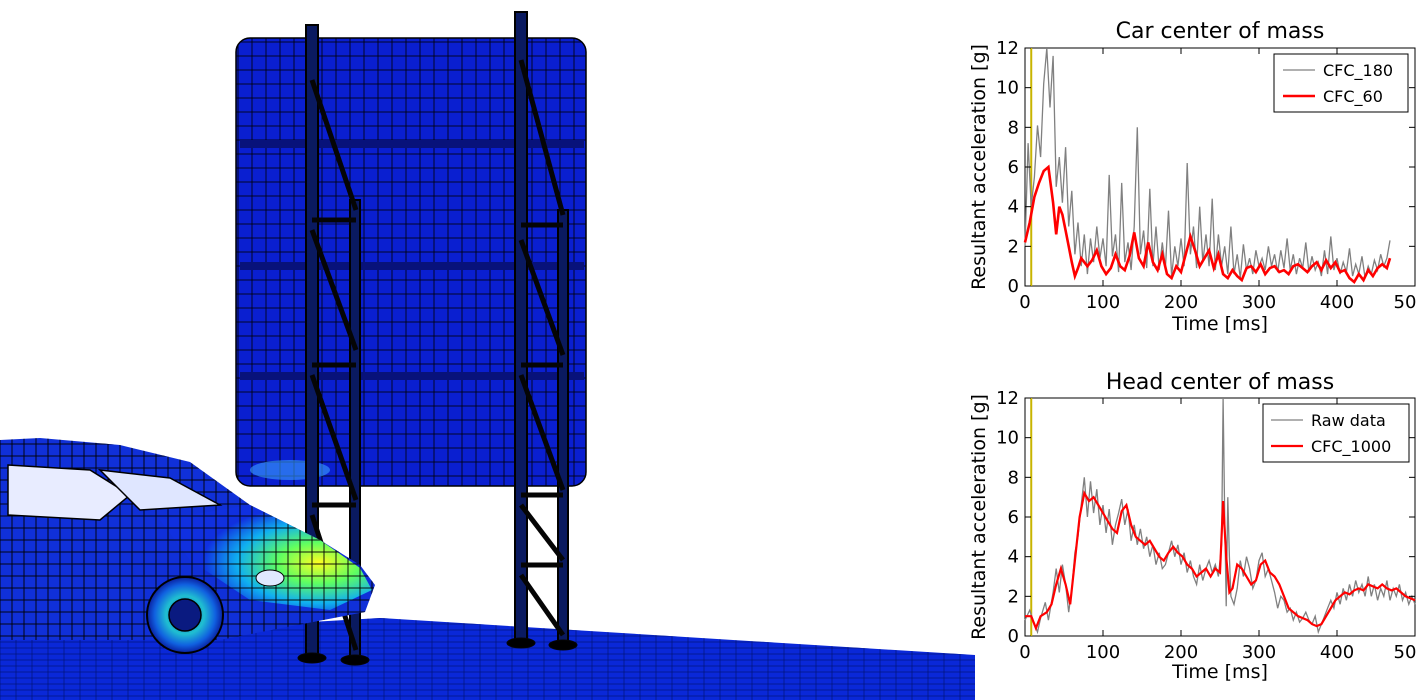 This screenshot has width=1420, height=700. I want to click on ground-mesh, so click(487, 659).